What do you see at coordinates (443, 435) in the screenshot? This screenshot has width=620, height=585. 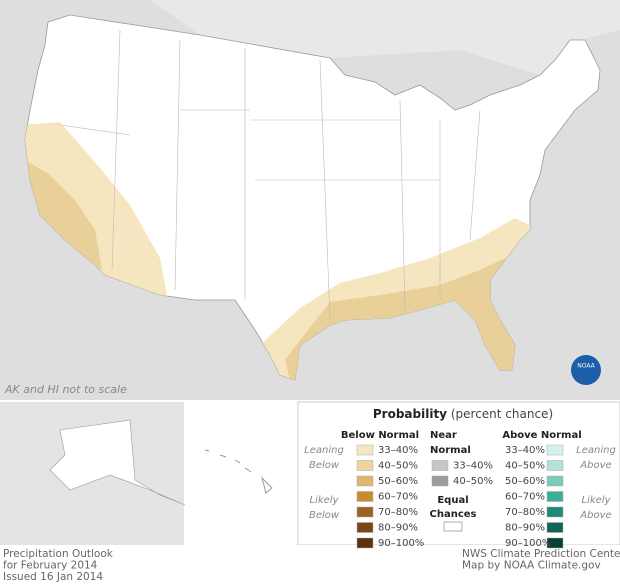 I see `near-header: Near` at bounding box center [443, 435].